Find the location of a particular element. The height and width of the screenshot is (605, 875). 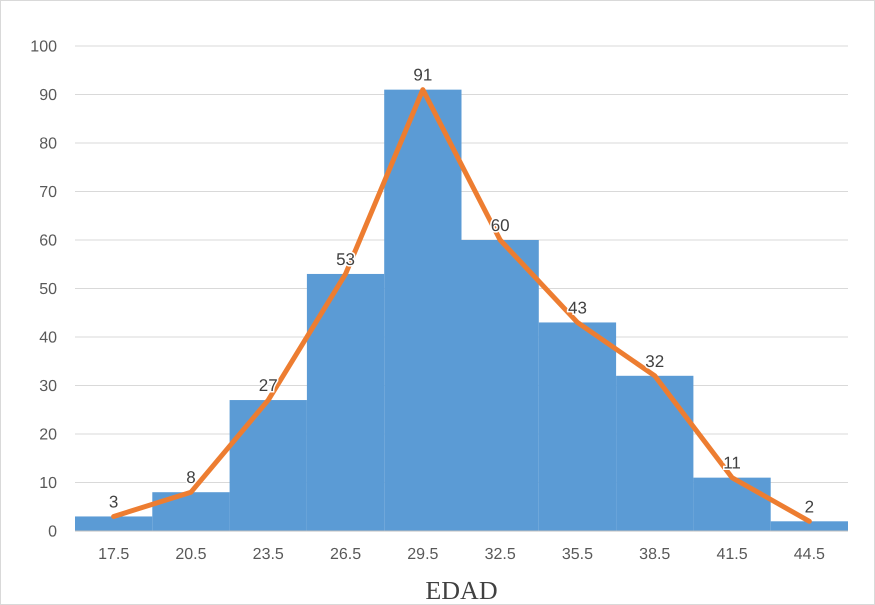

x-tick-label: 32.5 is located at coordinates (500, 554).